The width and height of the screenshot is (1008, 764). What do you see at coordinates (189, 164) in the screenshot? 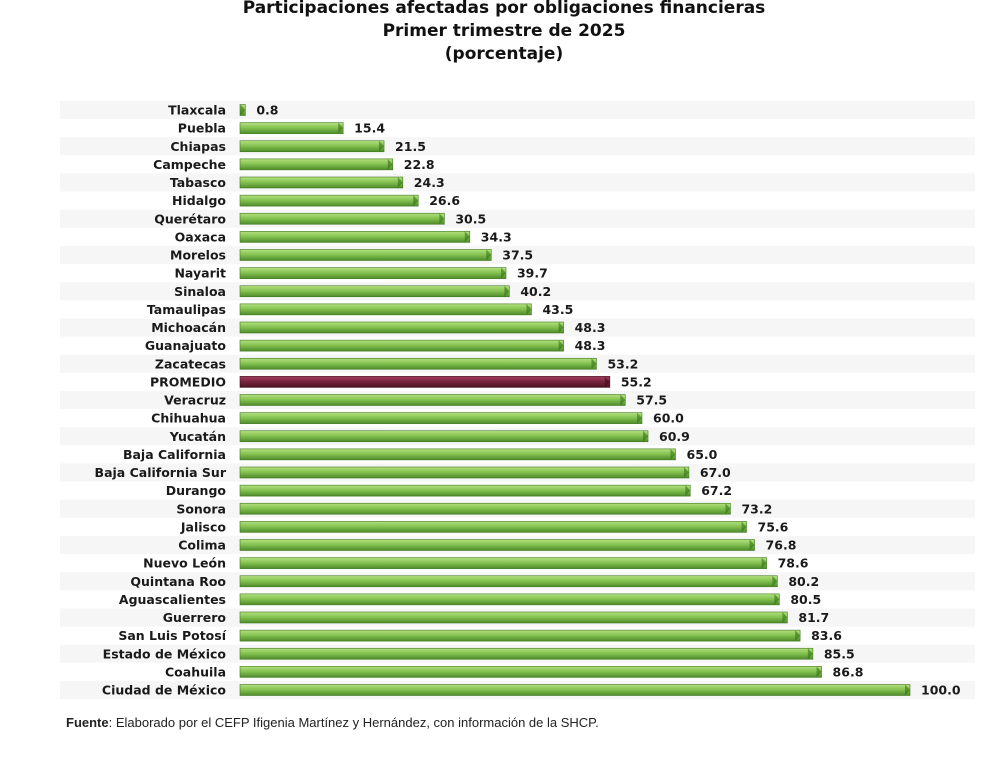
I see `category-label: Campeche` at bounding box center [189, 164].